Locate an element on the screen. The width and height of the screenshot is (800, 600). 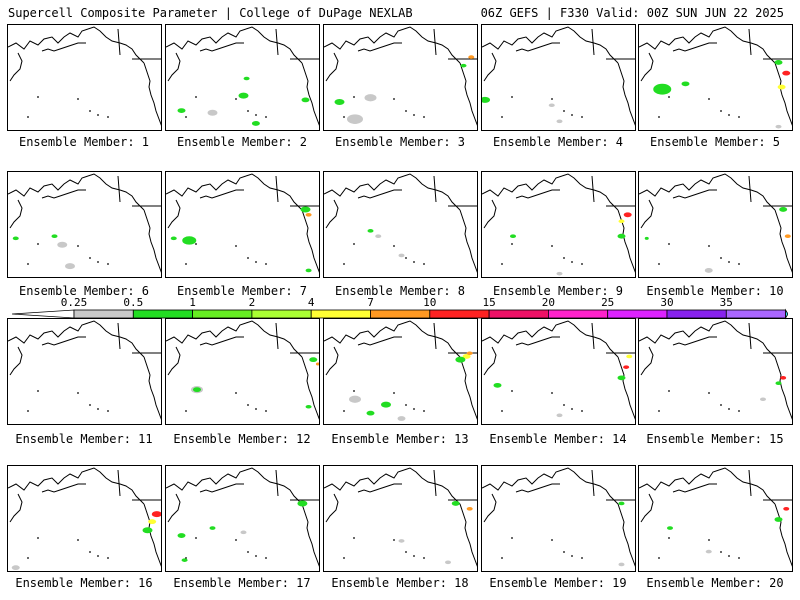
colorbar-tick-label: 7 is located at coordinates (370, 302).